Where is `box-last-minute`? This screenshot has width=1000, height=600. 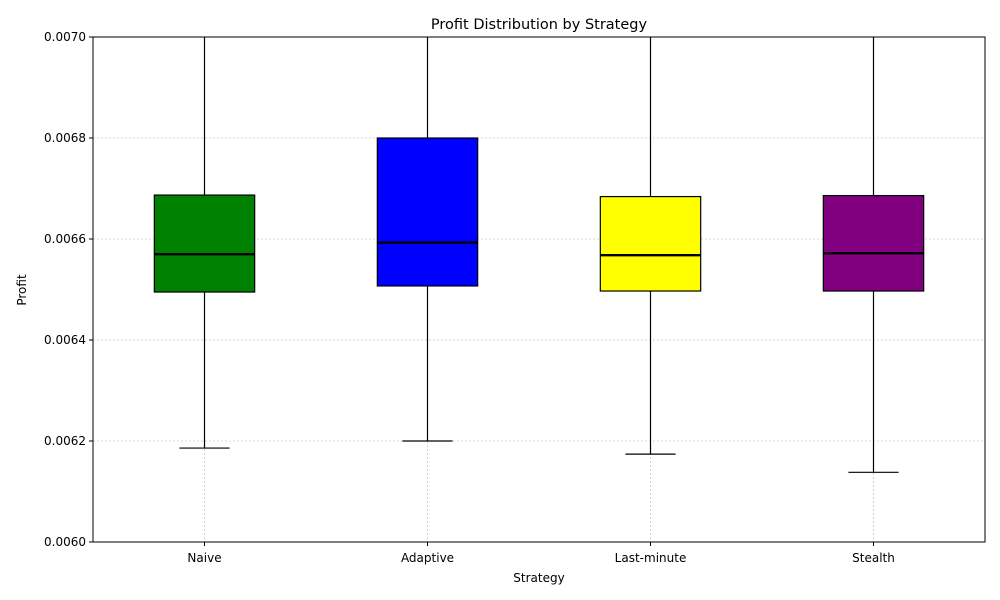
box-last-minute is located at coordinates (650, 246).